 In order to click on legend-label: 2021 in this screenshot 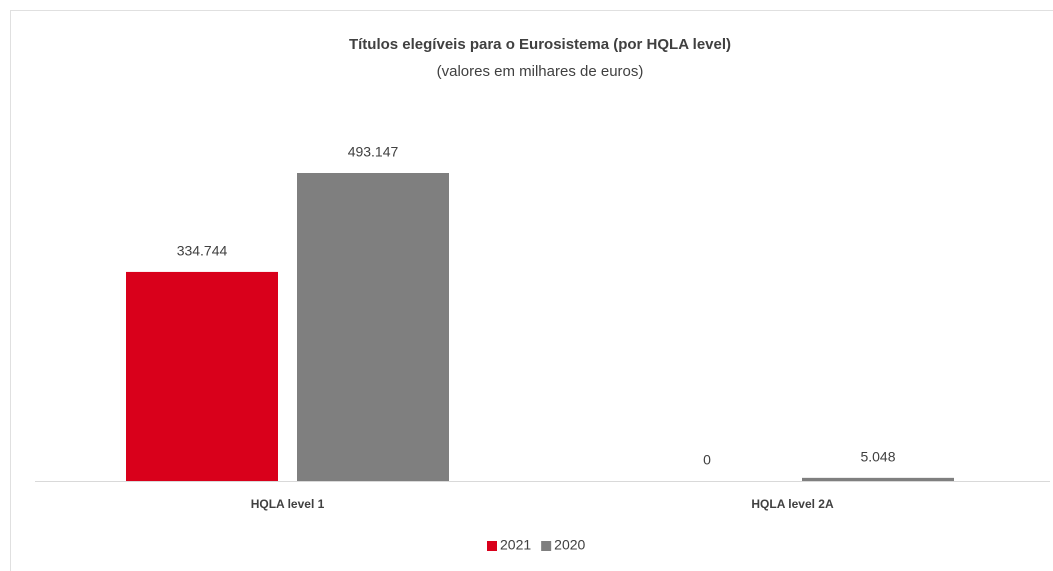, I will do `click(515, 545)`.